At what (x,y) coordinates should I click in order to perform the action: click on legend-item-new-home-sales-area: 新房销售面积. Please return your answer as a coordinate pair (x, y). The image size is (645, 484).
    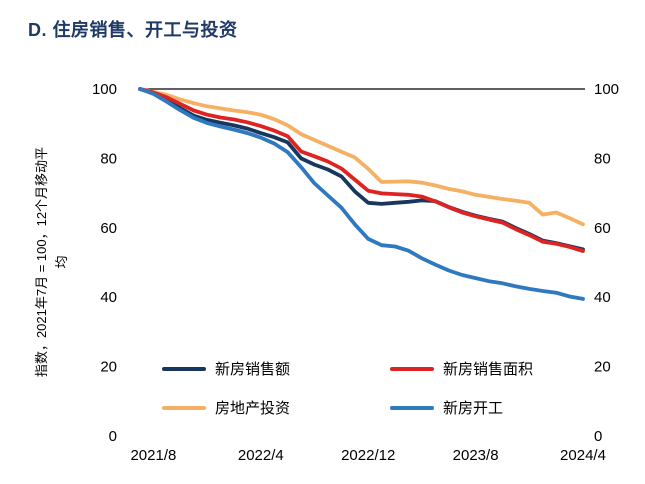
    Looking at the image, I should click on (461, 368).